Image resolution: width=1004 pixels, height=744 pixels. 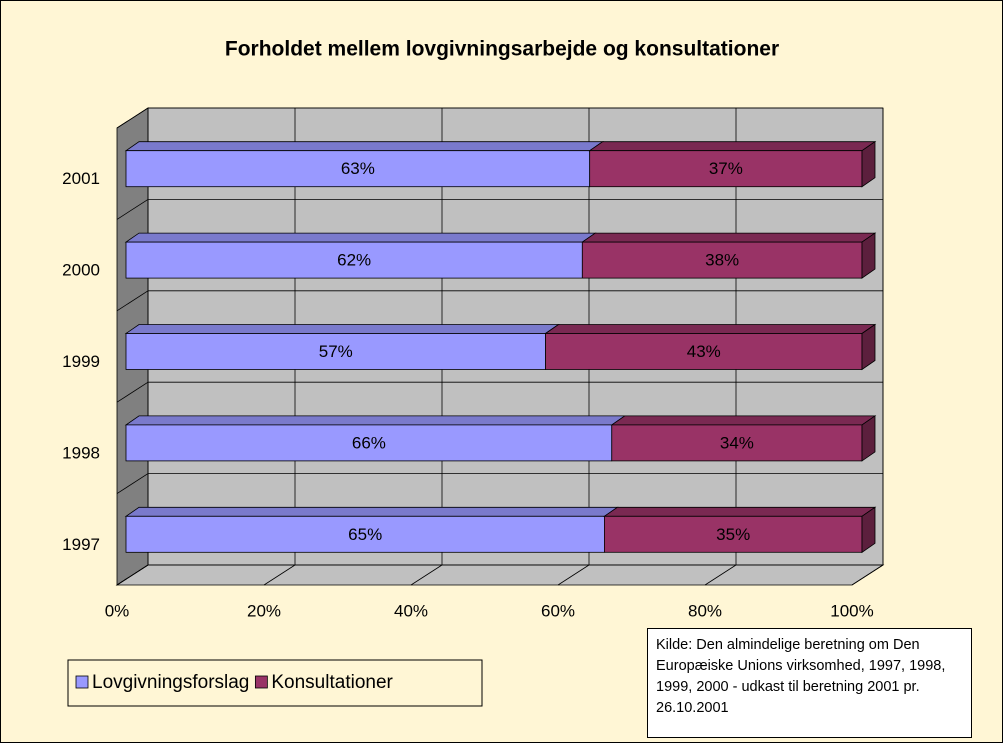 What do you see at coordinates (332, 682) in the screenshot?
I see `legend-label: Konsultationer` at bounding box center [332, 682].